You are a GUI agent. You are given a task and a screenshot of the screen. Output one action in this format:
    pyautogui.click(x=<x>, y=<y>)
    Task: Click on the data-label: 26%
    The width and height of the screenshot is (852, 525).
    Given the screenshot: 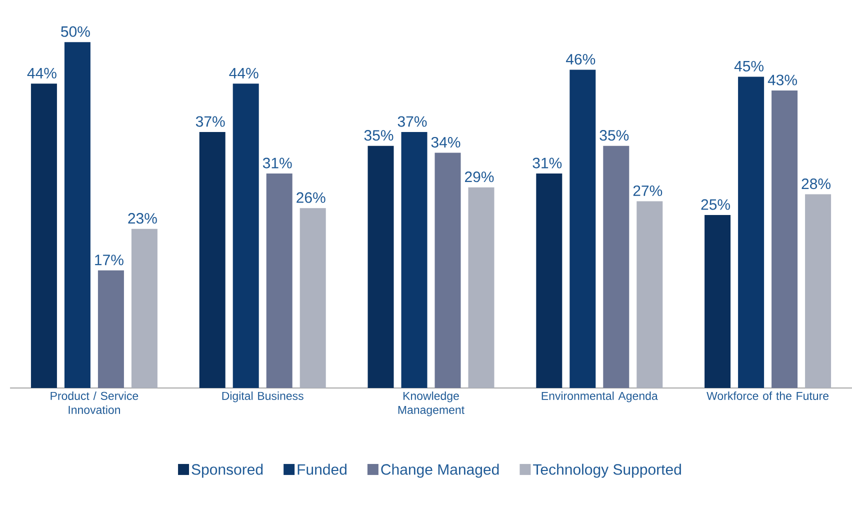 What is the action you would take?
    pyautogui.click(x=311, y=197)
    